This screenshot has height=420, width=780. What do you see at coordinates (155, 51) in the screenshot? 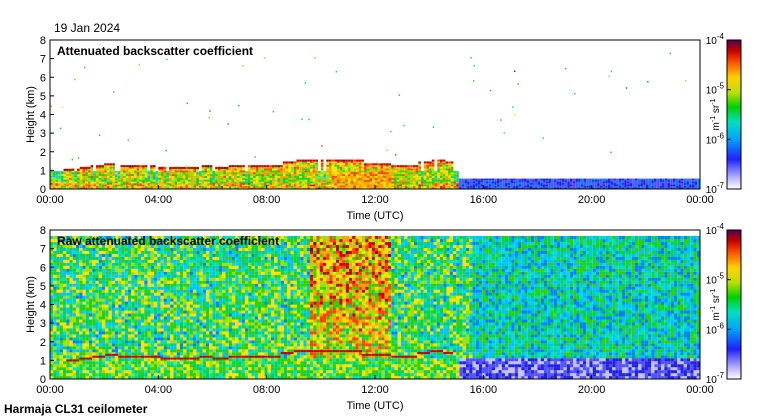
I see `panel-title: Attenuated backscatter coefficient` at bounding box center [155, 51].